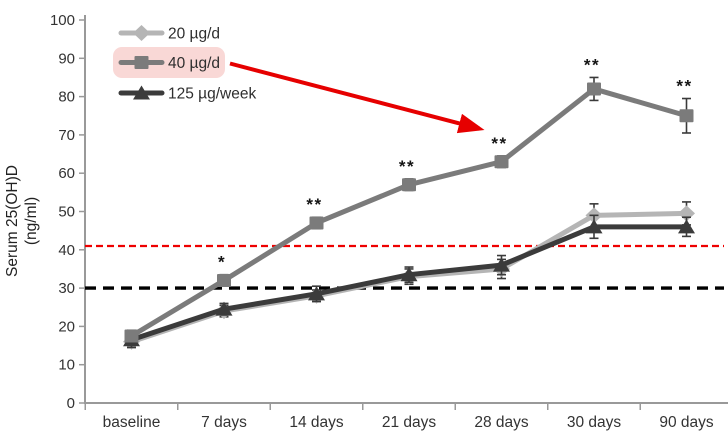  What do you see at coordinates (66, 212) in the screenshot?
I see `y-tick-label: 50` at bounding box center [66, 212].